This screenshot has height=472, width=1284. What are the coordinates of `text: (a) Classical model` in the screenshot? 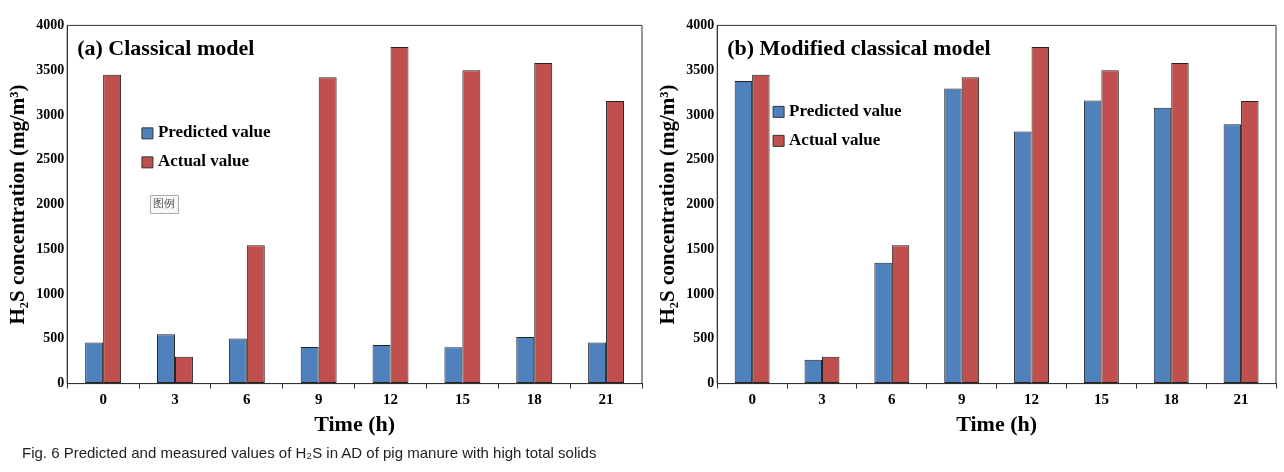 It's located at (166, 48).